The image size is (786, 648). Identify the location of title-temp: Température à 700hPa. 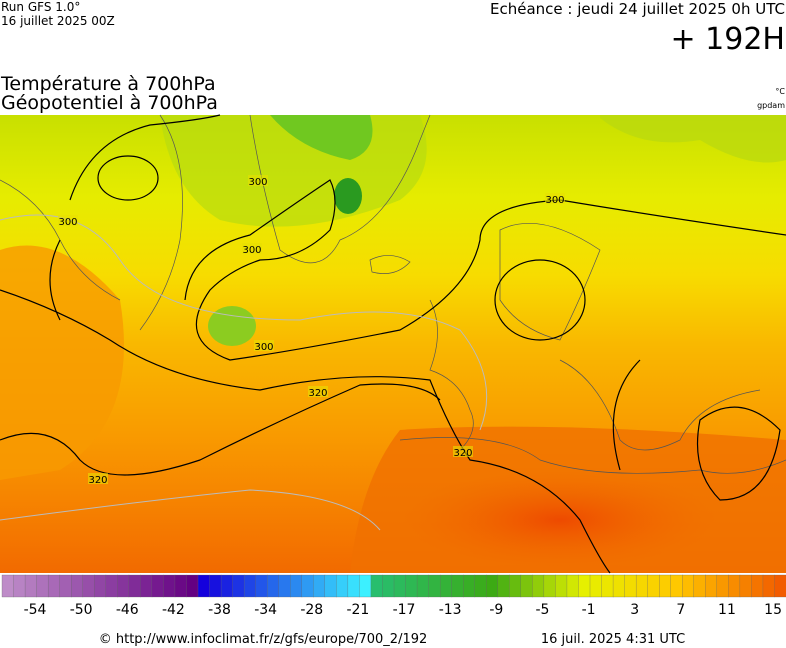
(108, 84).